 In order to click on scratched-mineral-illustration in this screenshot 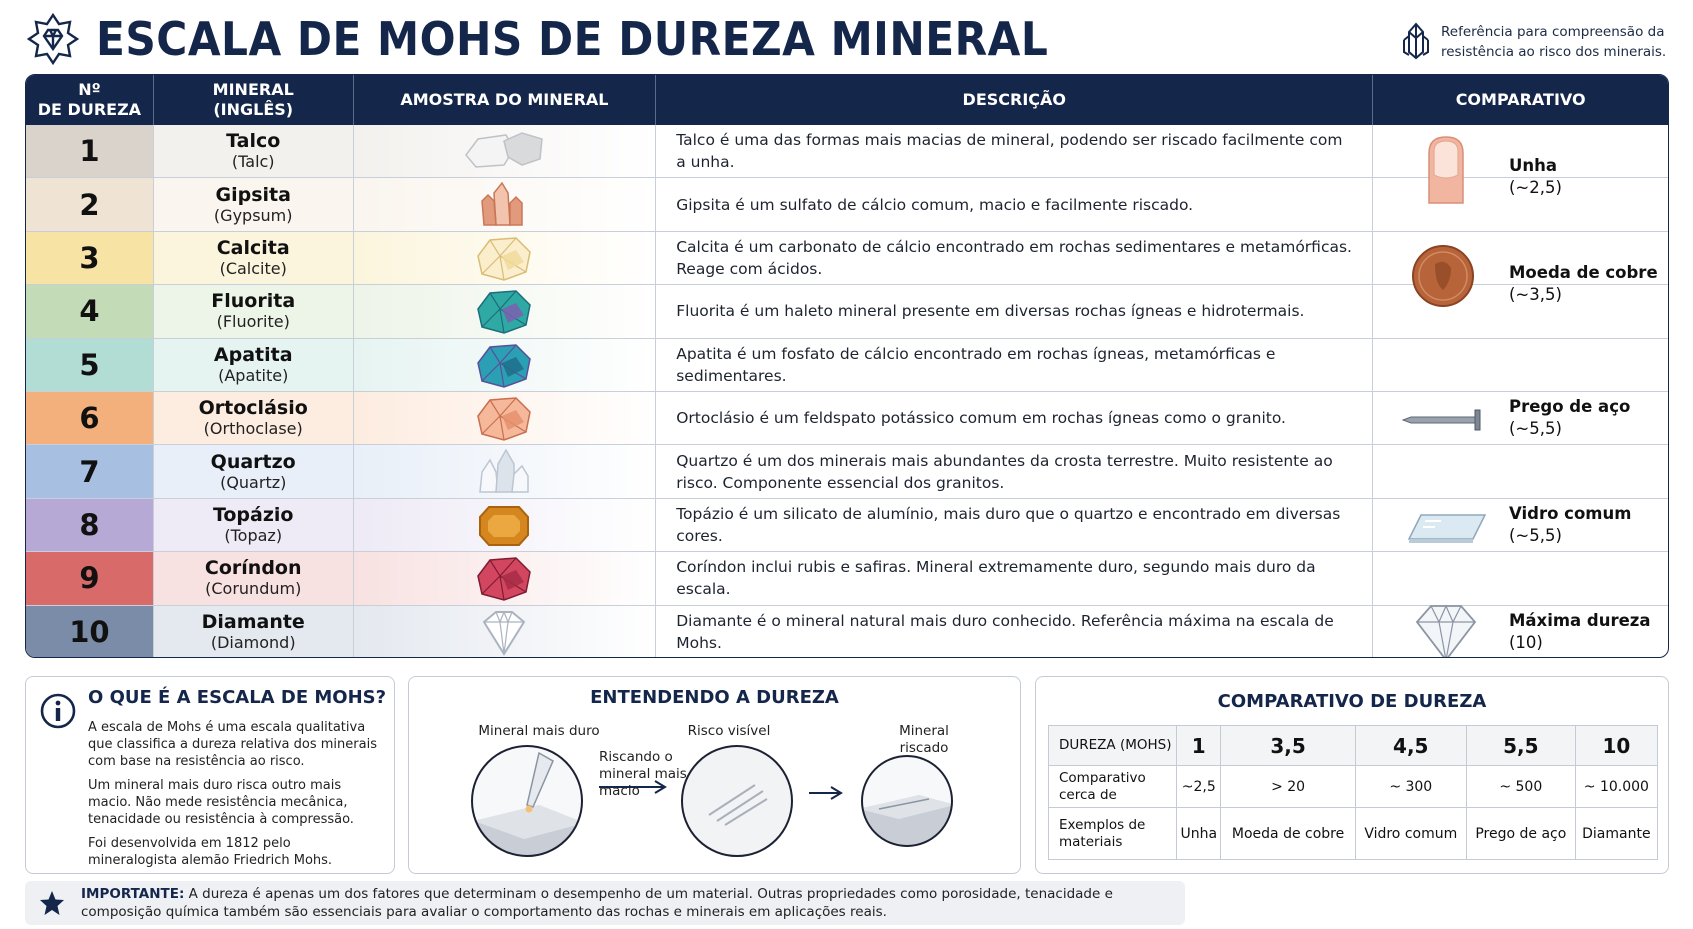, I will do `click(907, 801)`.